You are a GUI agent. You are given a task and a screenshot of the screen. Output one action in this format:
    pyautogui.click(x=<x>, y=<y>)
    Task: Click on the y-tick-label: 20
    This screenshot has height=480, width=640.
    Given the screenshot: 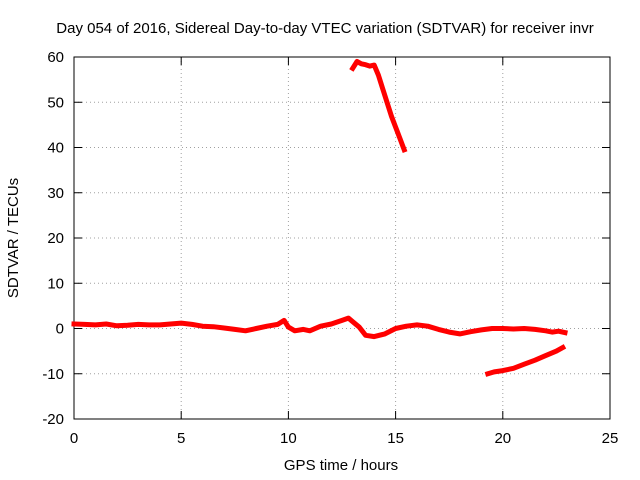 What is the action you would take?
    pyautogui.click(x=55, y=238)
    